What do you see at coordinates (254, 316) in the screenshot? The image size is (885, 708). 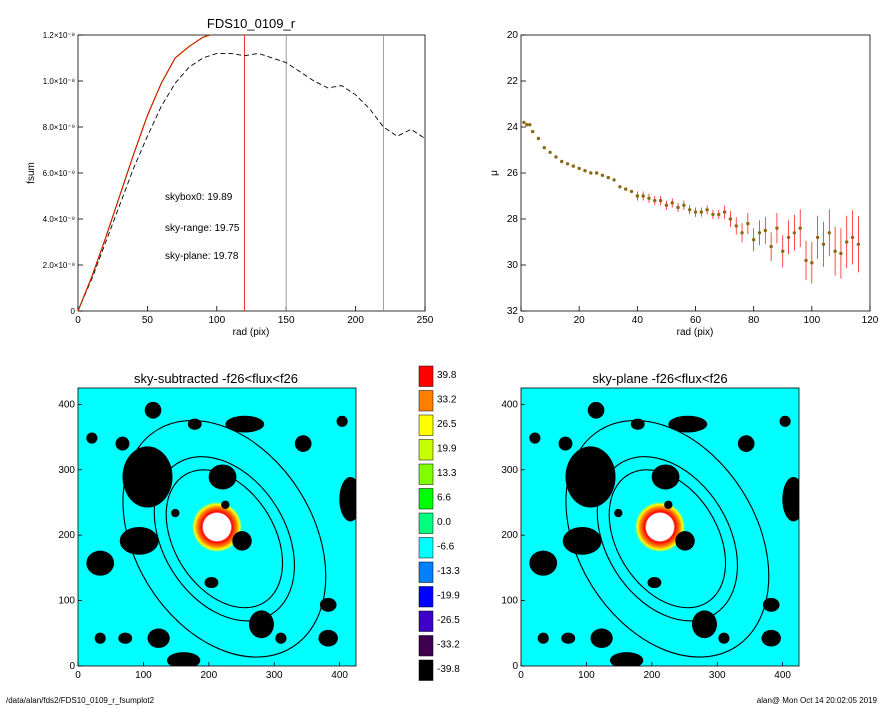 I see `fsum-plot-xticks: 0 50 100 150 200 250` at bounding box center [254, 316].